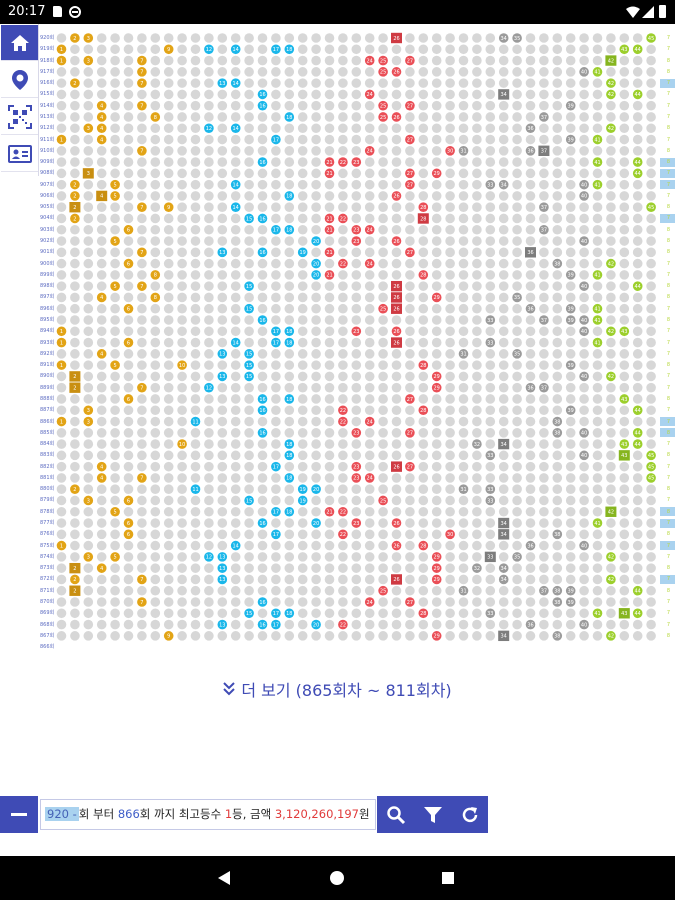  What do you see at coordinates (19, 43) in the screenshot?
I see `home-button` at bounding box center [19, 43].